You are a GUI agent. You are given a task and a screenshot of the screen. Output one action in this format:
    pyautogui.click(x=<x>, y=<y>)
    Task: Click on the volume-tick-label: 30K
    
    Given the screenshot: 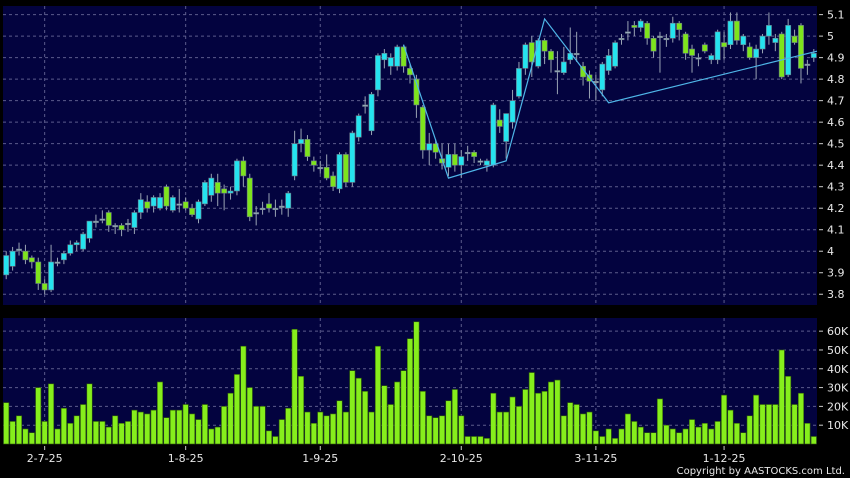 What is the action you would take?
    pyautogui.click(x=838, y=388)
    